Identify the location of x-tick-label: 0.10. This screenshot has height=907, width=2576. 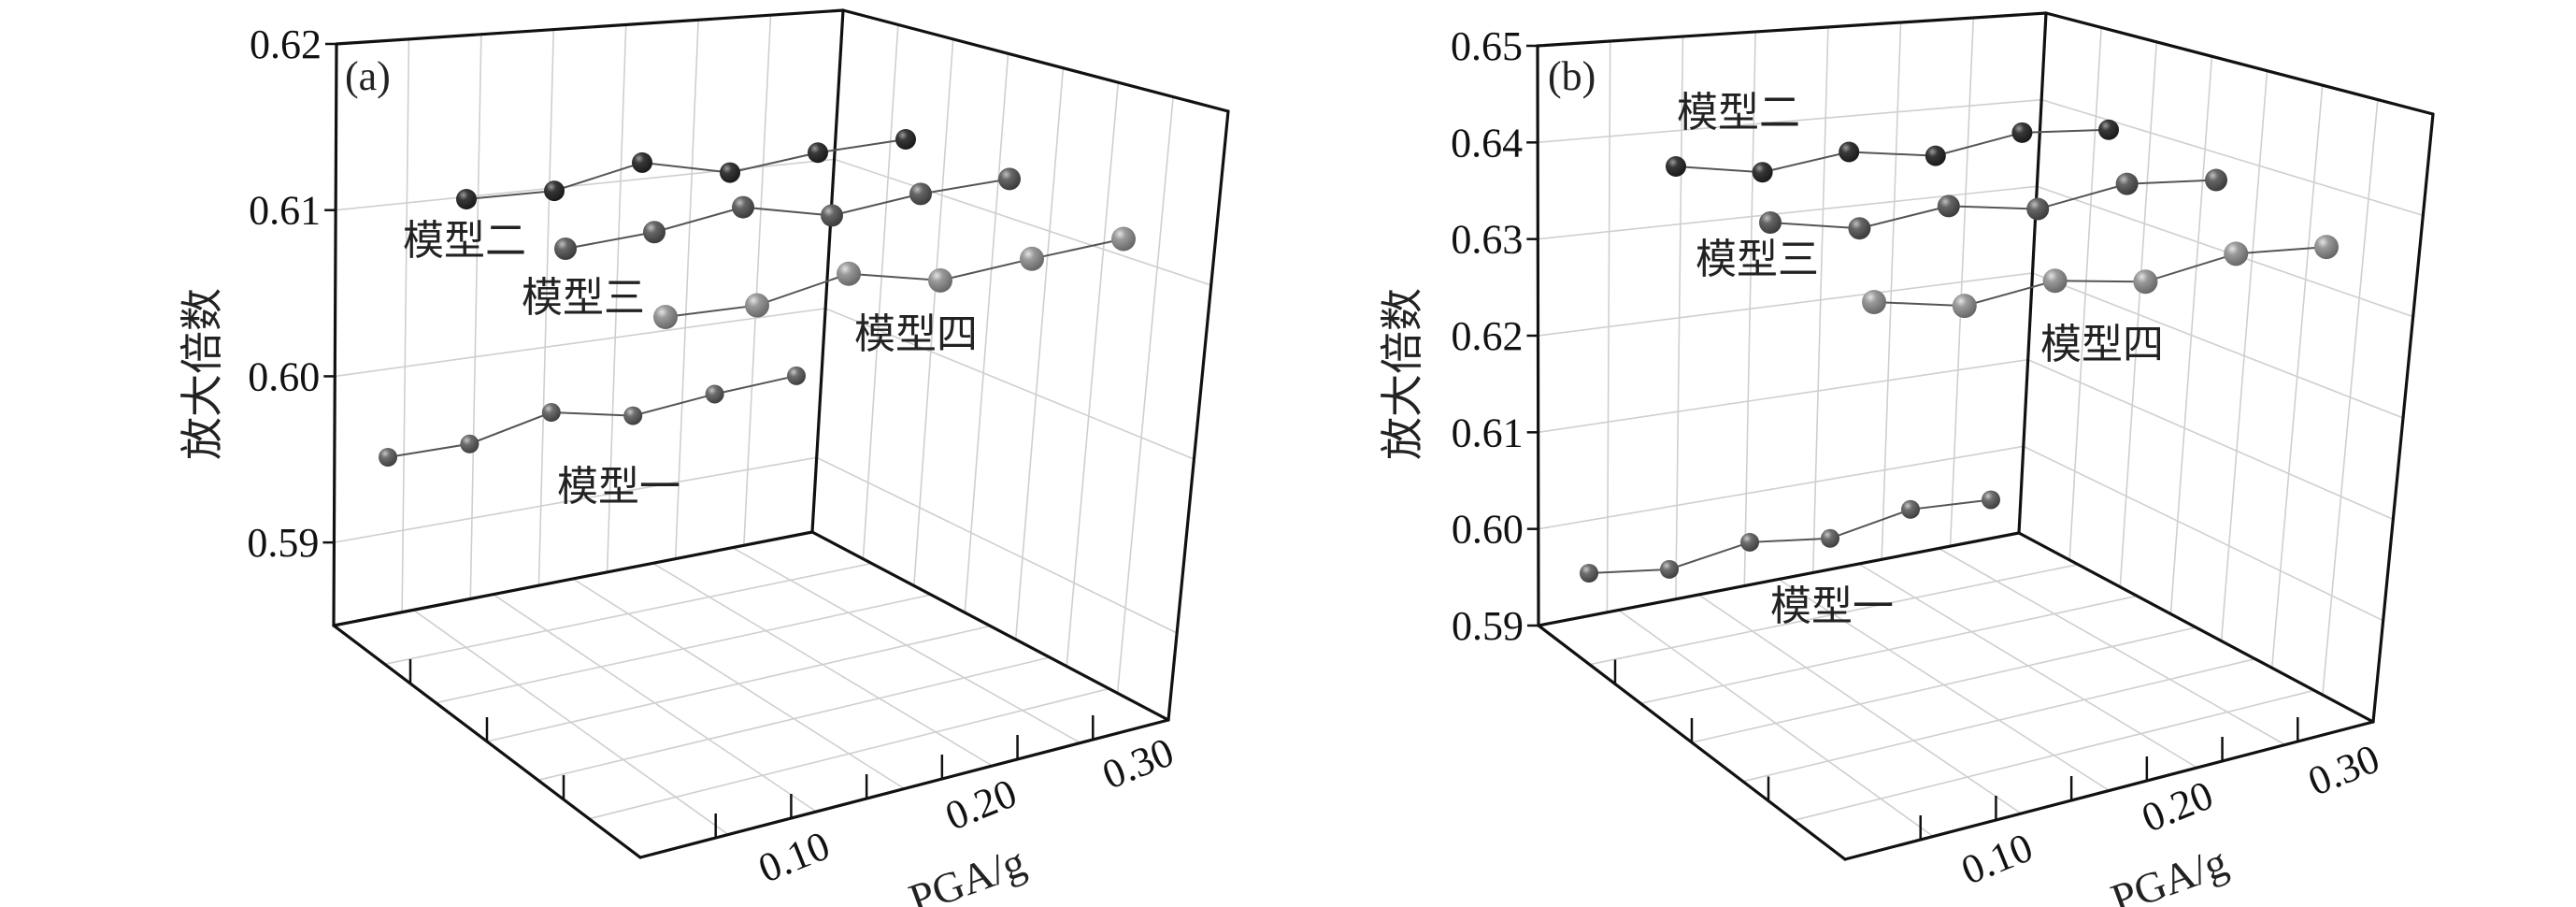
(1997, 859).